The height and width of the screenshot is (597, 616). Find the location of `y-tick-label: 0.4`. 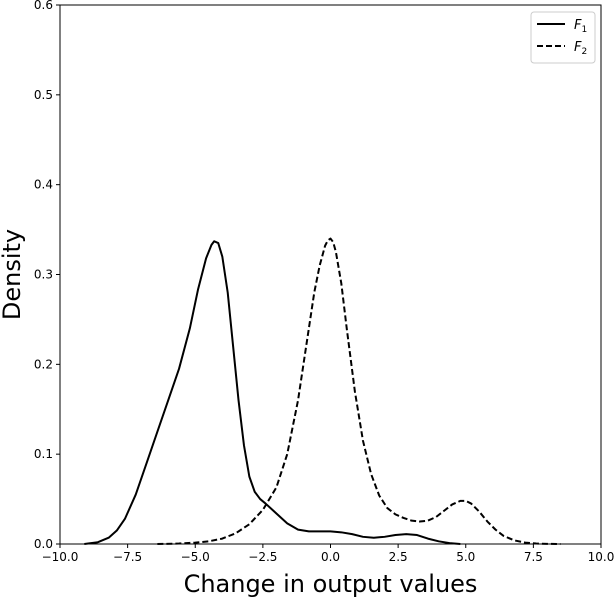

y-tick-label: 0.4 is located at coordinates (43, 185).